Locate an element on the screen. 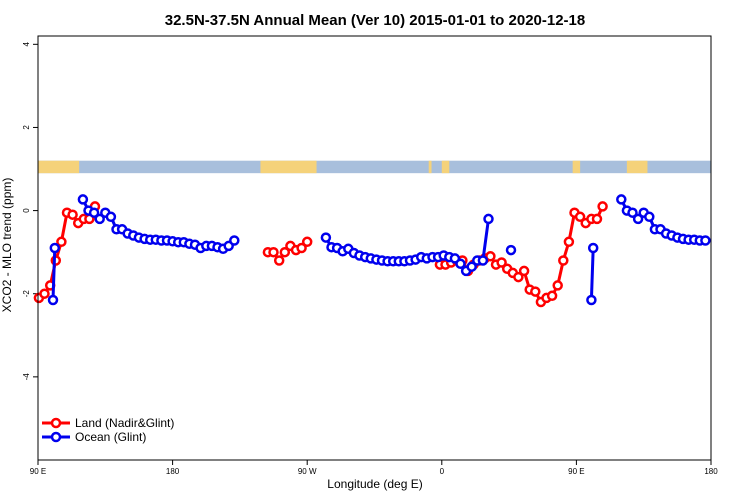 The height and width of the screenshot is (500, 750). y-axis-label: XCO2 - MLO trend (ppm) is located at coordinates (7, 245).